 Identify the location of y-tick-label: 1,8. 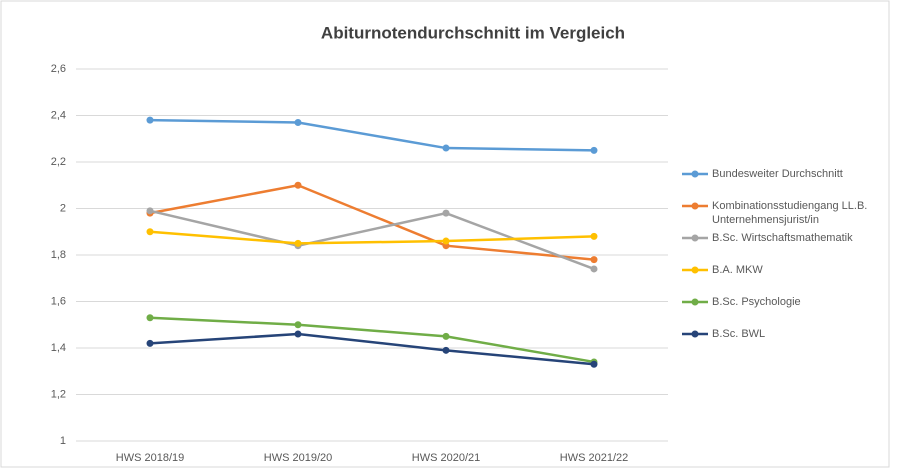
(58, 255).